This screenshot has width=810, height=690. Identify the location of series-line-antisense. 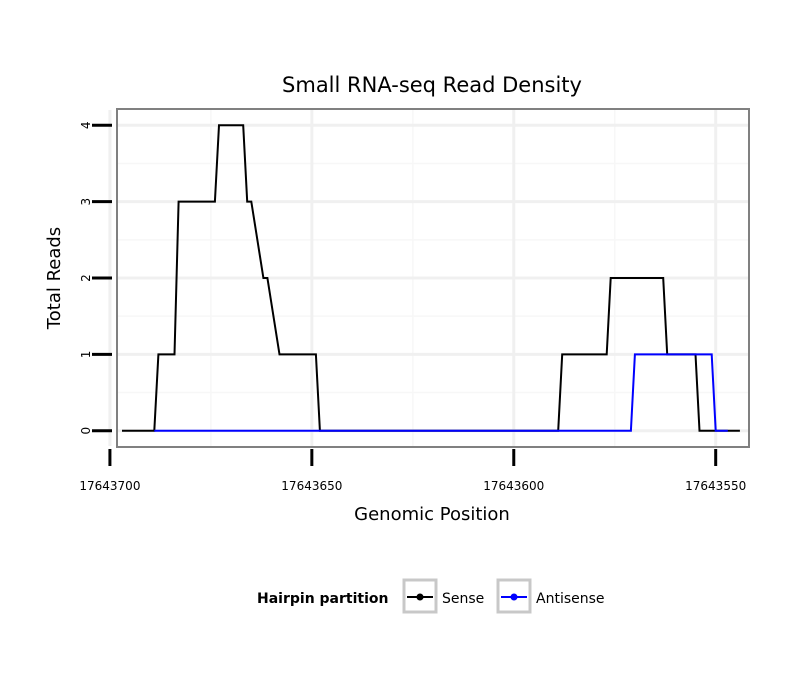
(441, 392).